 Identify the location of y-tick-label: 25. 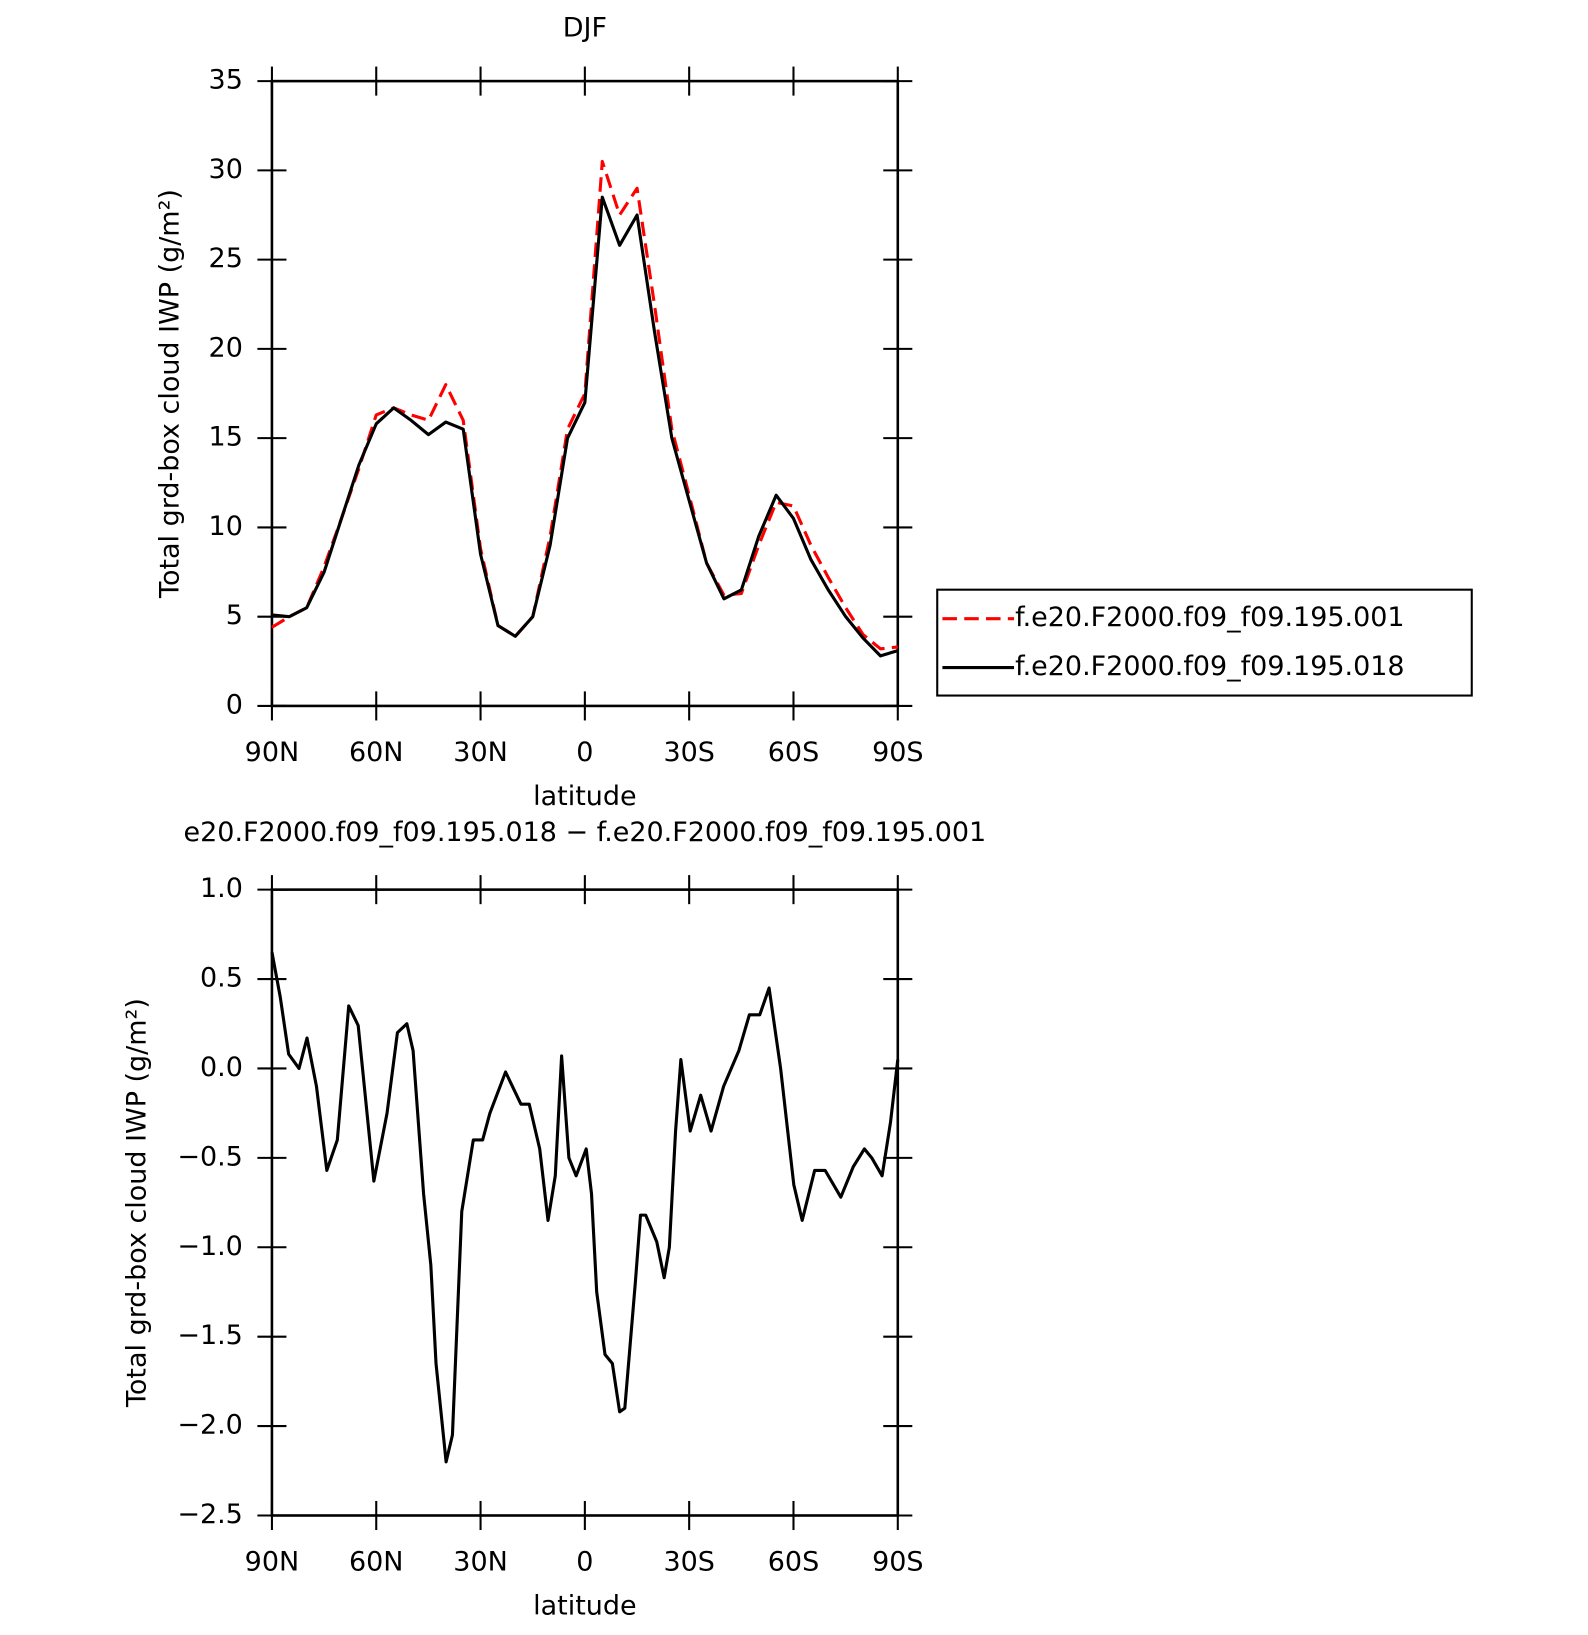
(226, 258).